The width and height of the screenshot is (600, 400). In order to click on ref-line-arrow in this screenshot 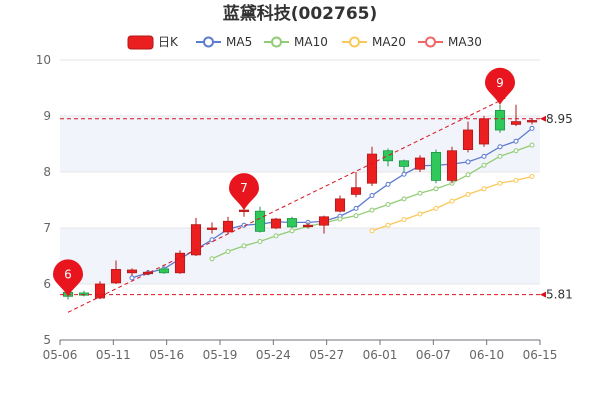, I will do `click(543, 118)`.